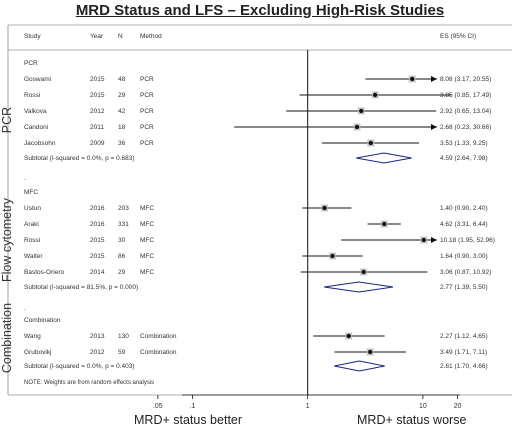  Describe the element at coordinates (7, 120) in the screenshot. I see `group-side-label: PCR` at that location.